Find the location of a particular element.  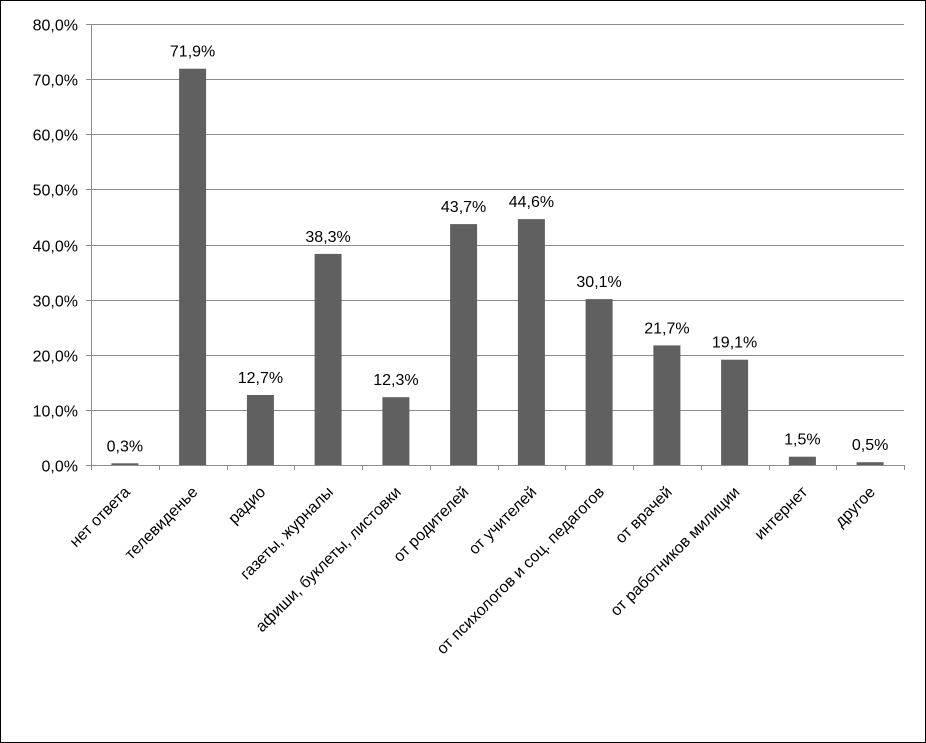

y-tick-label: 60,0% is located at coordinates (55, 136).